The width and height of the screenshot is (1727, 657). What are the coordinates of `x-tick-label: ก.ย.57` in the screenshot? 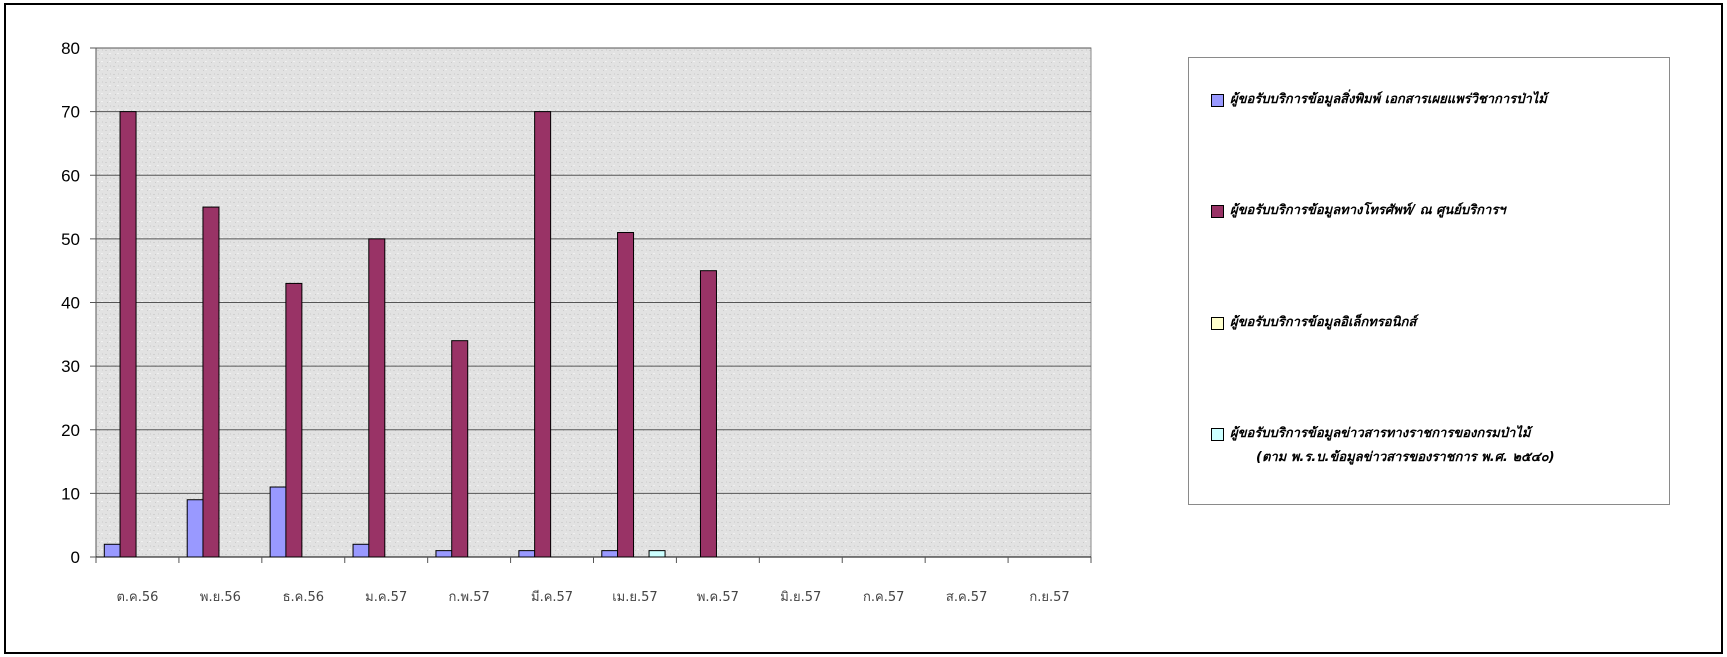 It's located at (1049, 597).